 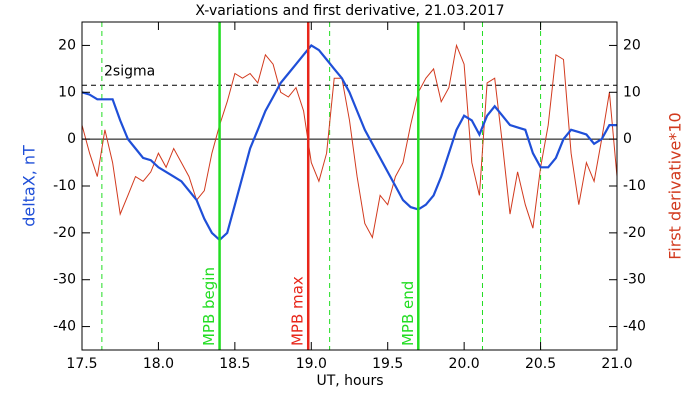 I want to click on x-tick-label: 19.0, so click(x=311, y=364).